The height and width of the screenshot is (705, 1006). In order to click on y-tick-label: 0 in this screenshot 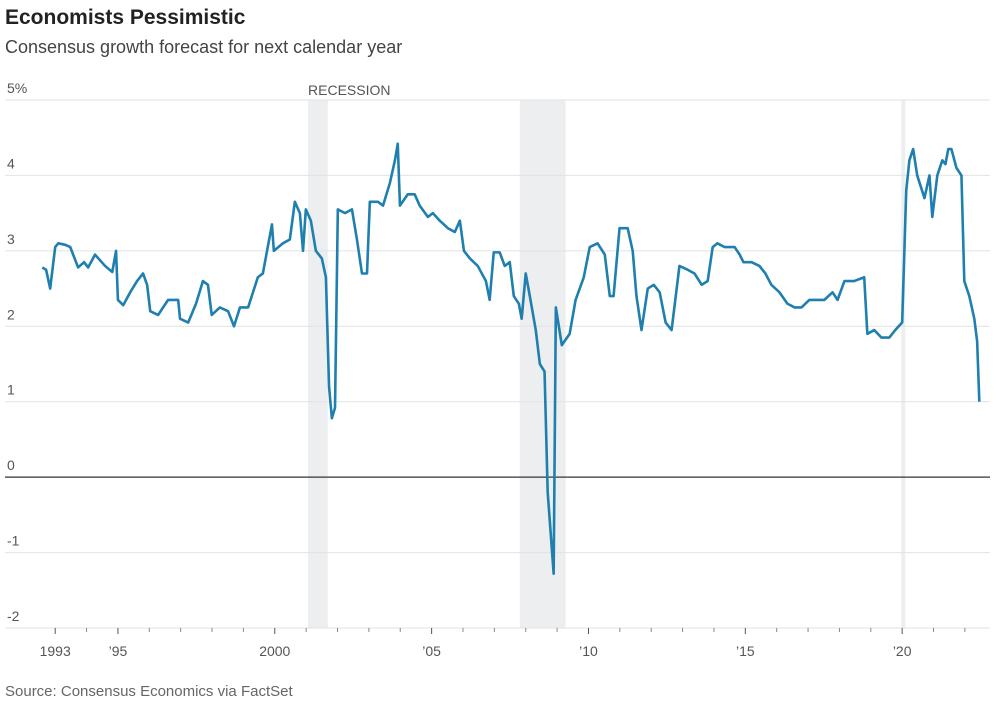, I will do `click(11, 465)`.